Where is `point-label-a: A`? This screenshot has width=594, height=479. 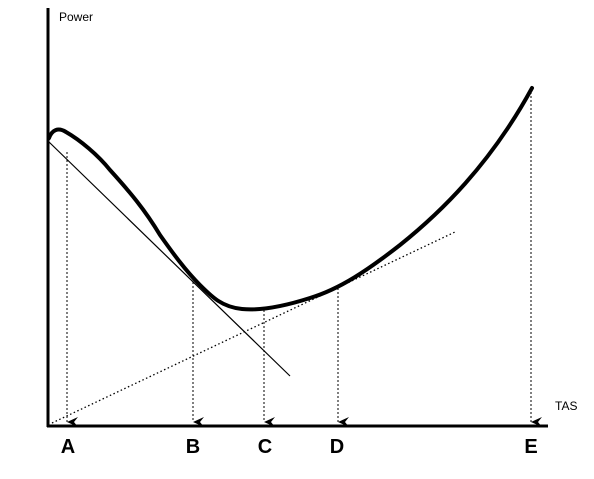
point-label-a: A is located at coordinates (68, 447).